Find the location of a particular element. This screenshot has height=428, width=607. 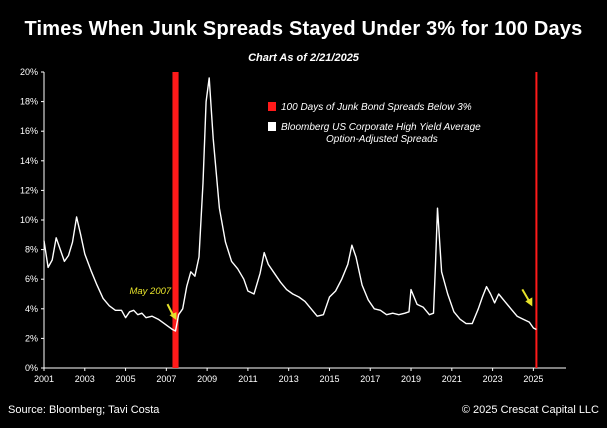

y-tick-label: 0% is located at coordinates (31, 368).